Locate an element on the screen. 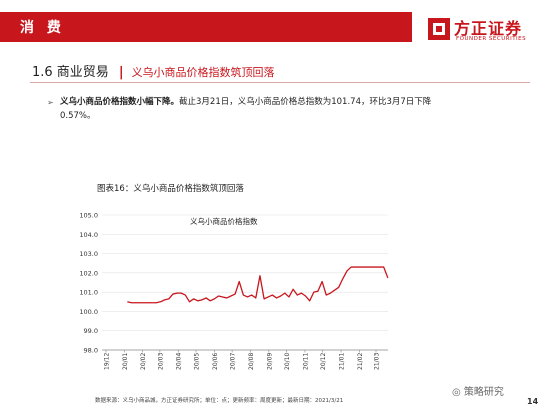  x-tick-label: 21/01 is located at coordinates (342, 361).